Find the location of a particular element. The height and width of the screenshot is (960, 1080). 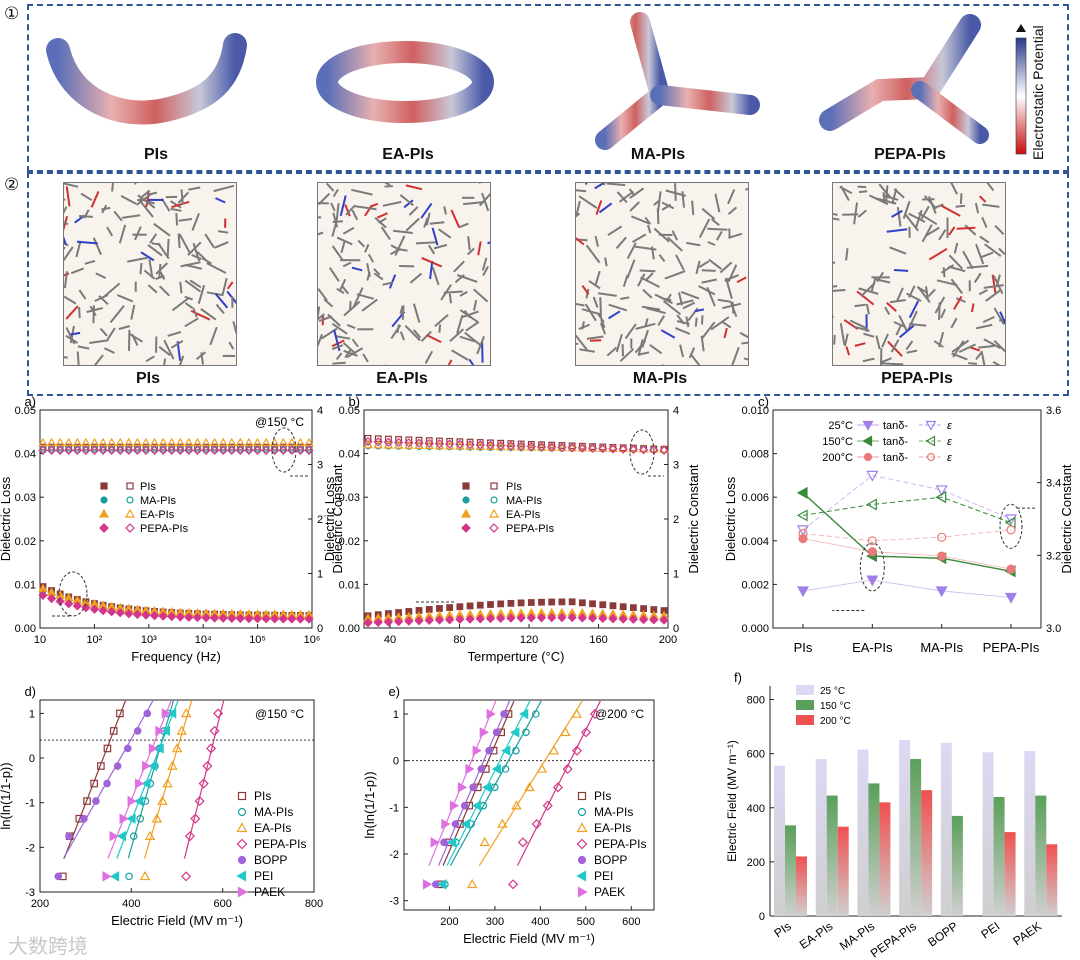

chart-d-legend-label-EA-PIs: EA-PIs is located at coordinates (272, 828).